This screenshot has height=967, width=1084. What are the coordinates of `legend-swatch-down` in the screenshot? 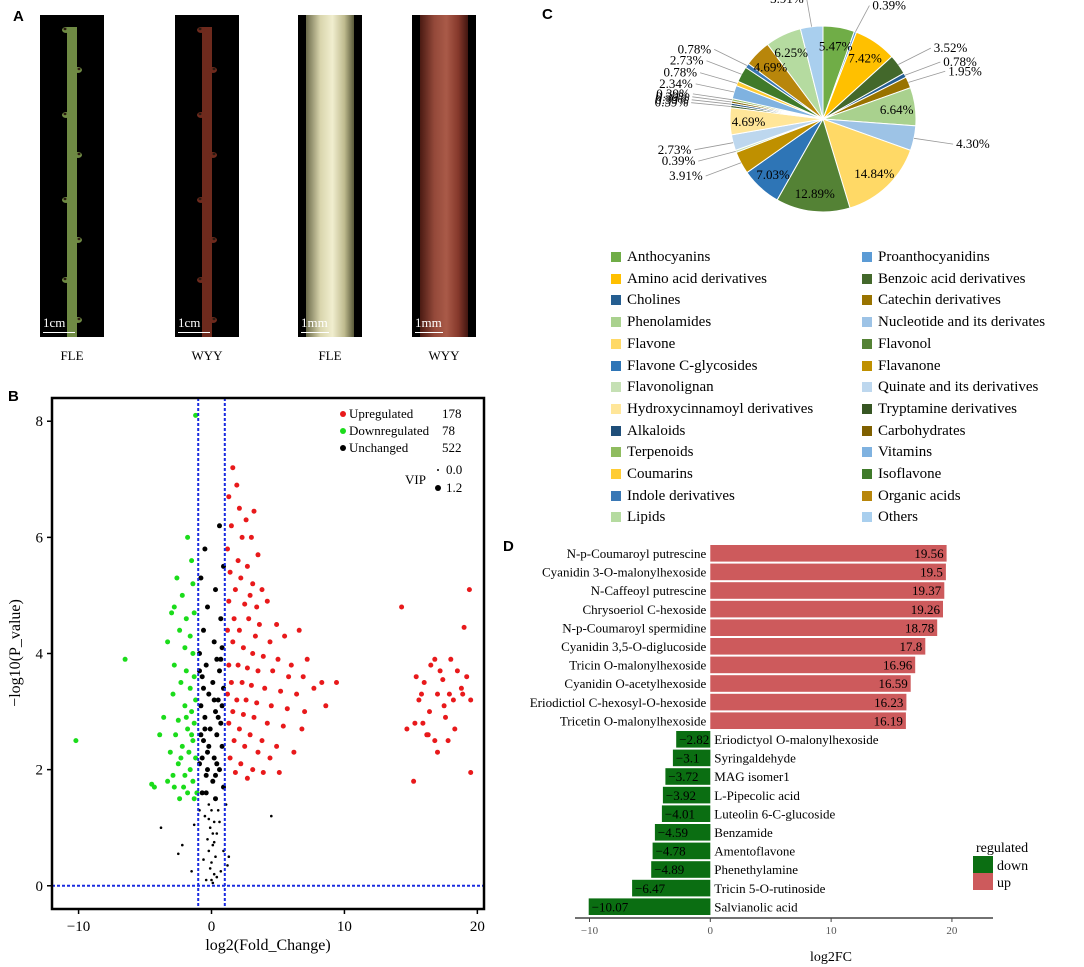 It's located at (983, 864).